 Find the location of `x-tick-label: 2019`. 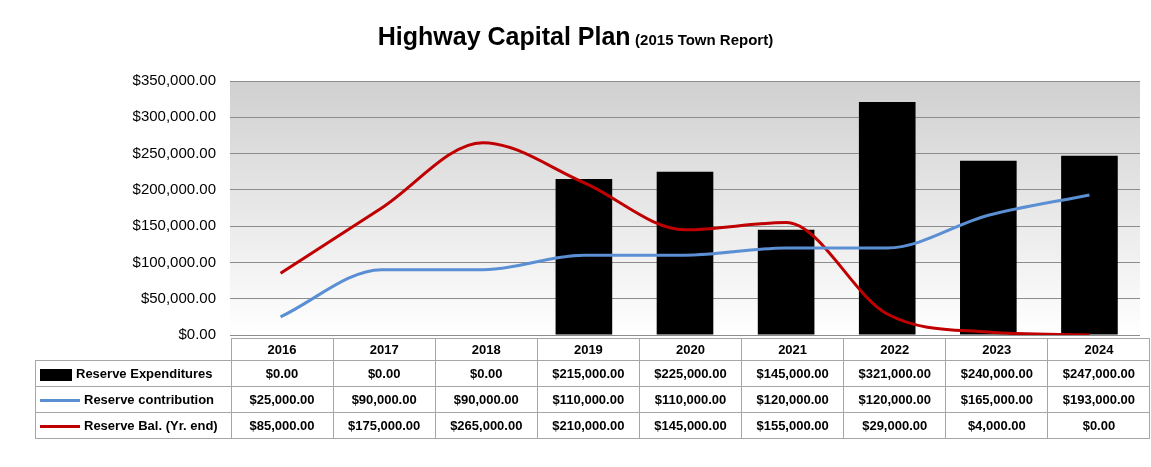

x-tick-label: 2019 is located at coordinates (588, 349).